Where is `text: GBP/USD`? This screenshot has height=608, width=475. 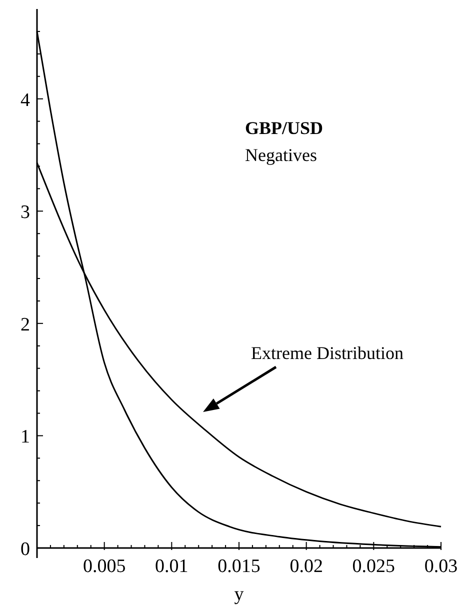 text: GBP/USD is located at coordinates (284, 128).